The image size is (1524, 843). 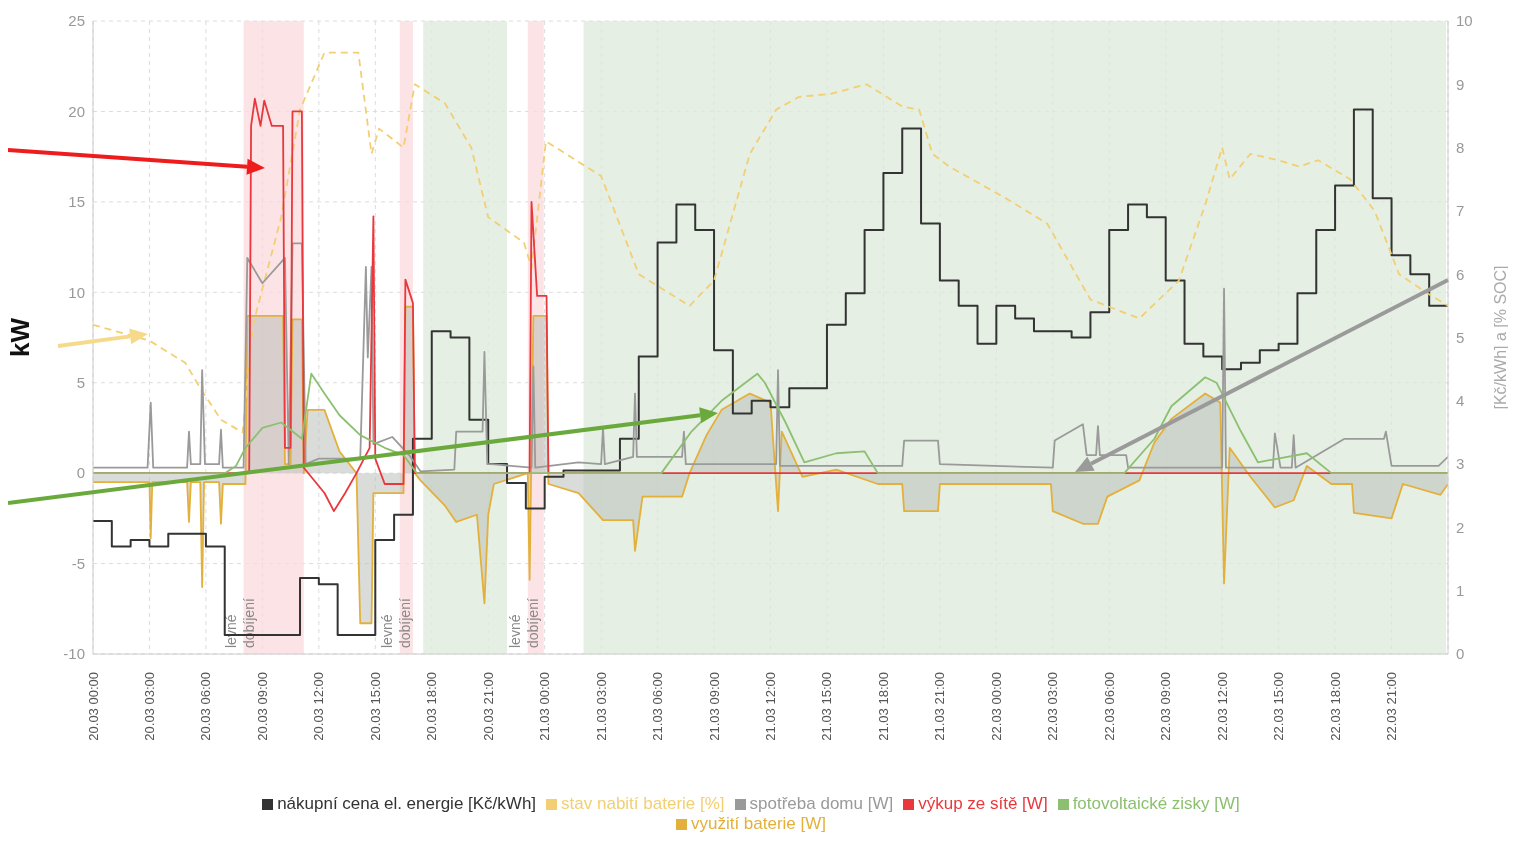 I want to click on legend-label: fotovoltaické zisky [W], so click(x=1156, y=803).